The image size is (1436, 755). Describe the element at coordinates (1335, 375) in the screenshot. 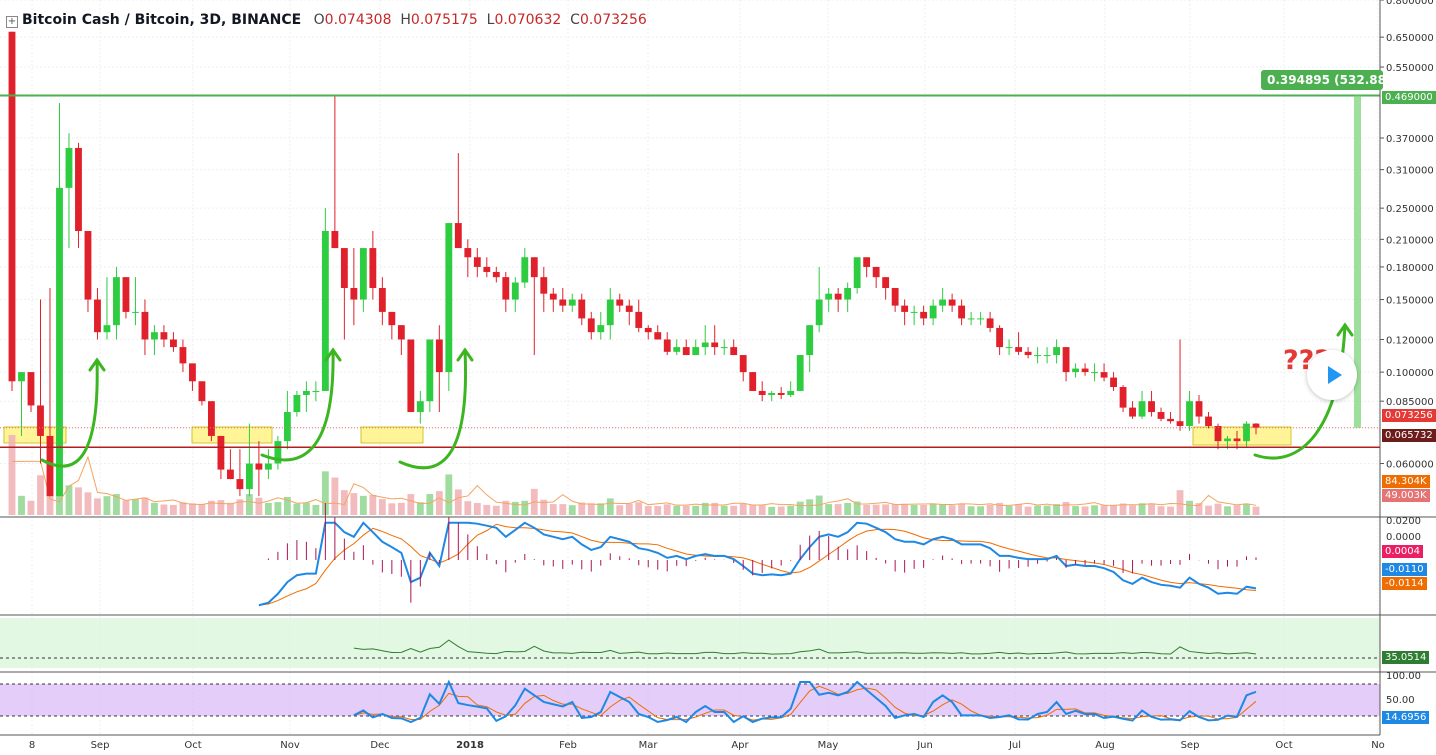

I see `play-icon` at that location.